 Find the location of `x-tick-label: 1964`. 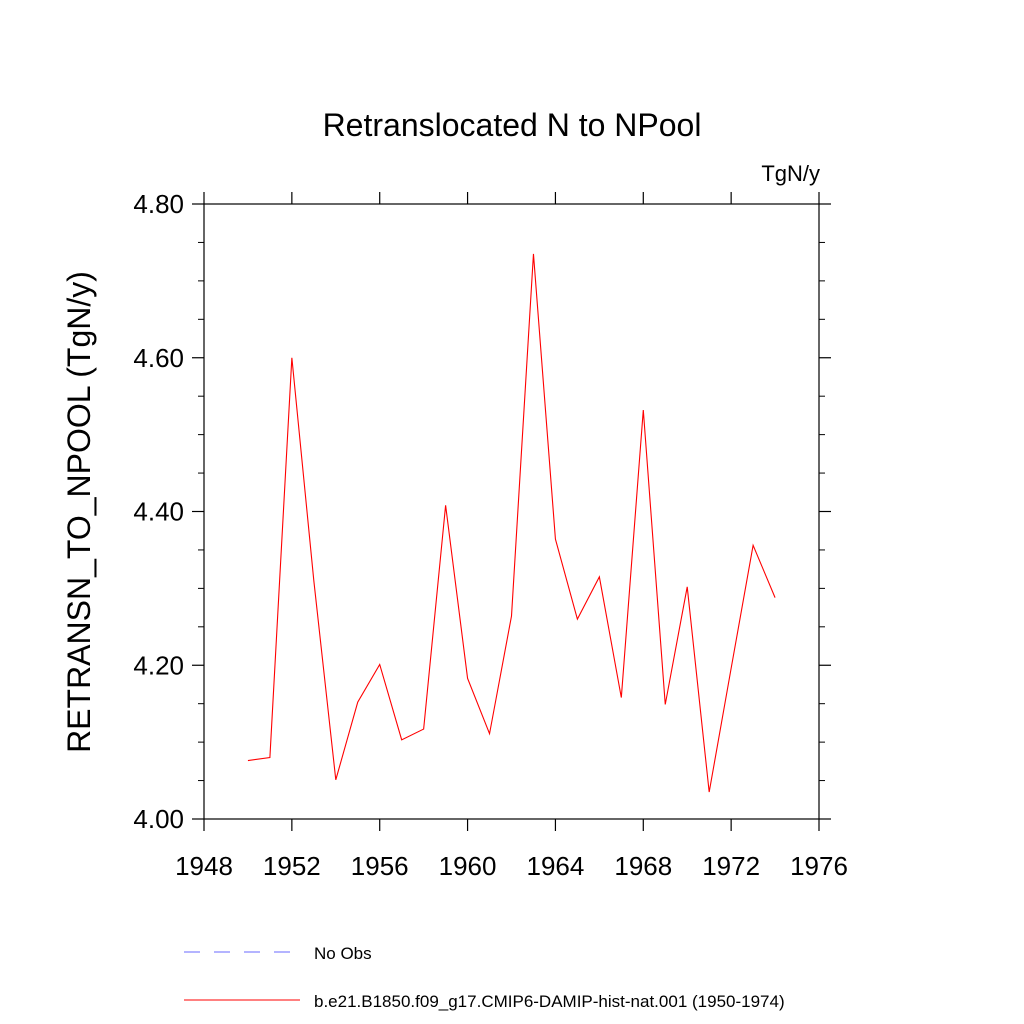

x-tick-label: 1964 is located at coordinates (556, 866).